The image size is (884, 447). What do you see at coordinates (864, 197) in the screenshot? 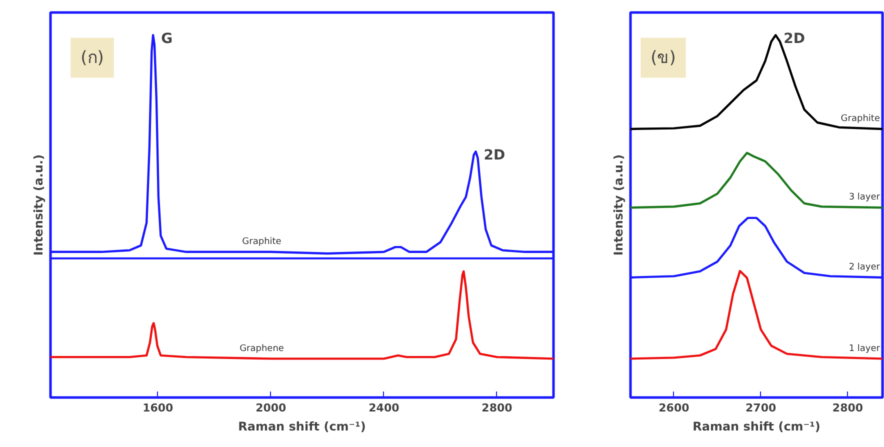
I see `series-label: 3 layer` at bounding box center [864, 197].